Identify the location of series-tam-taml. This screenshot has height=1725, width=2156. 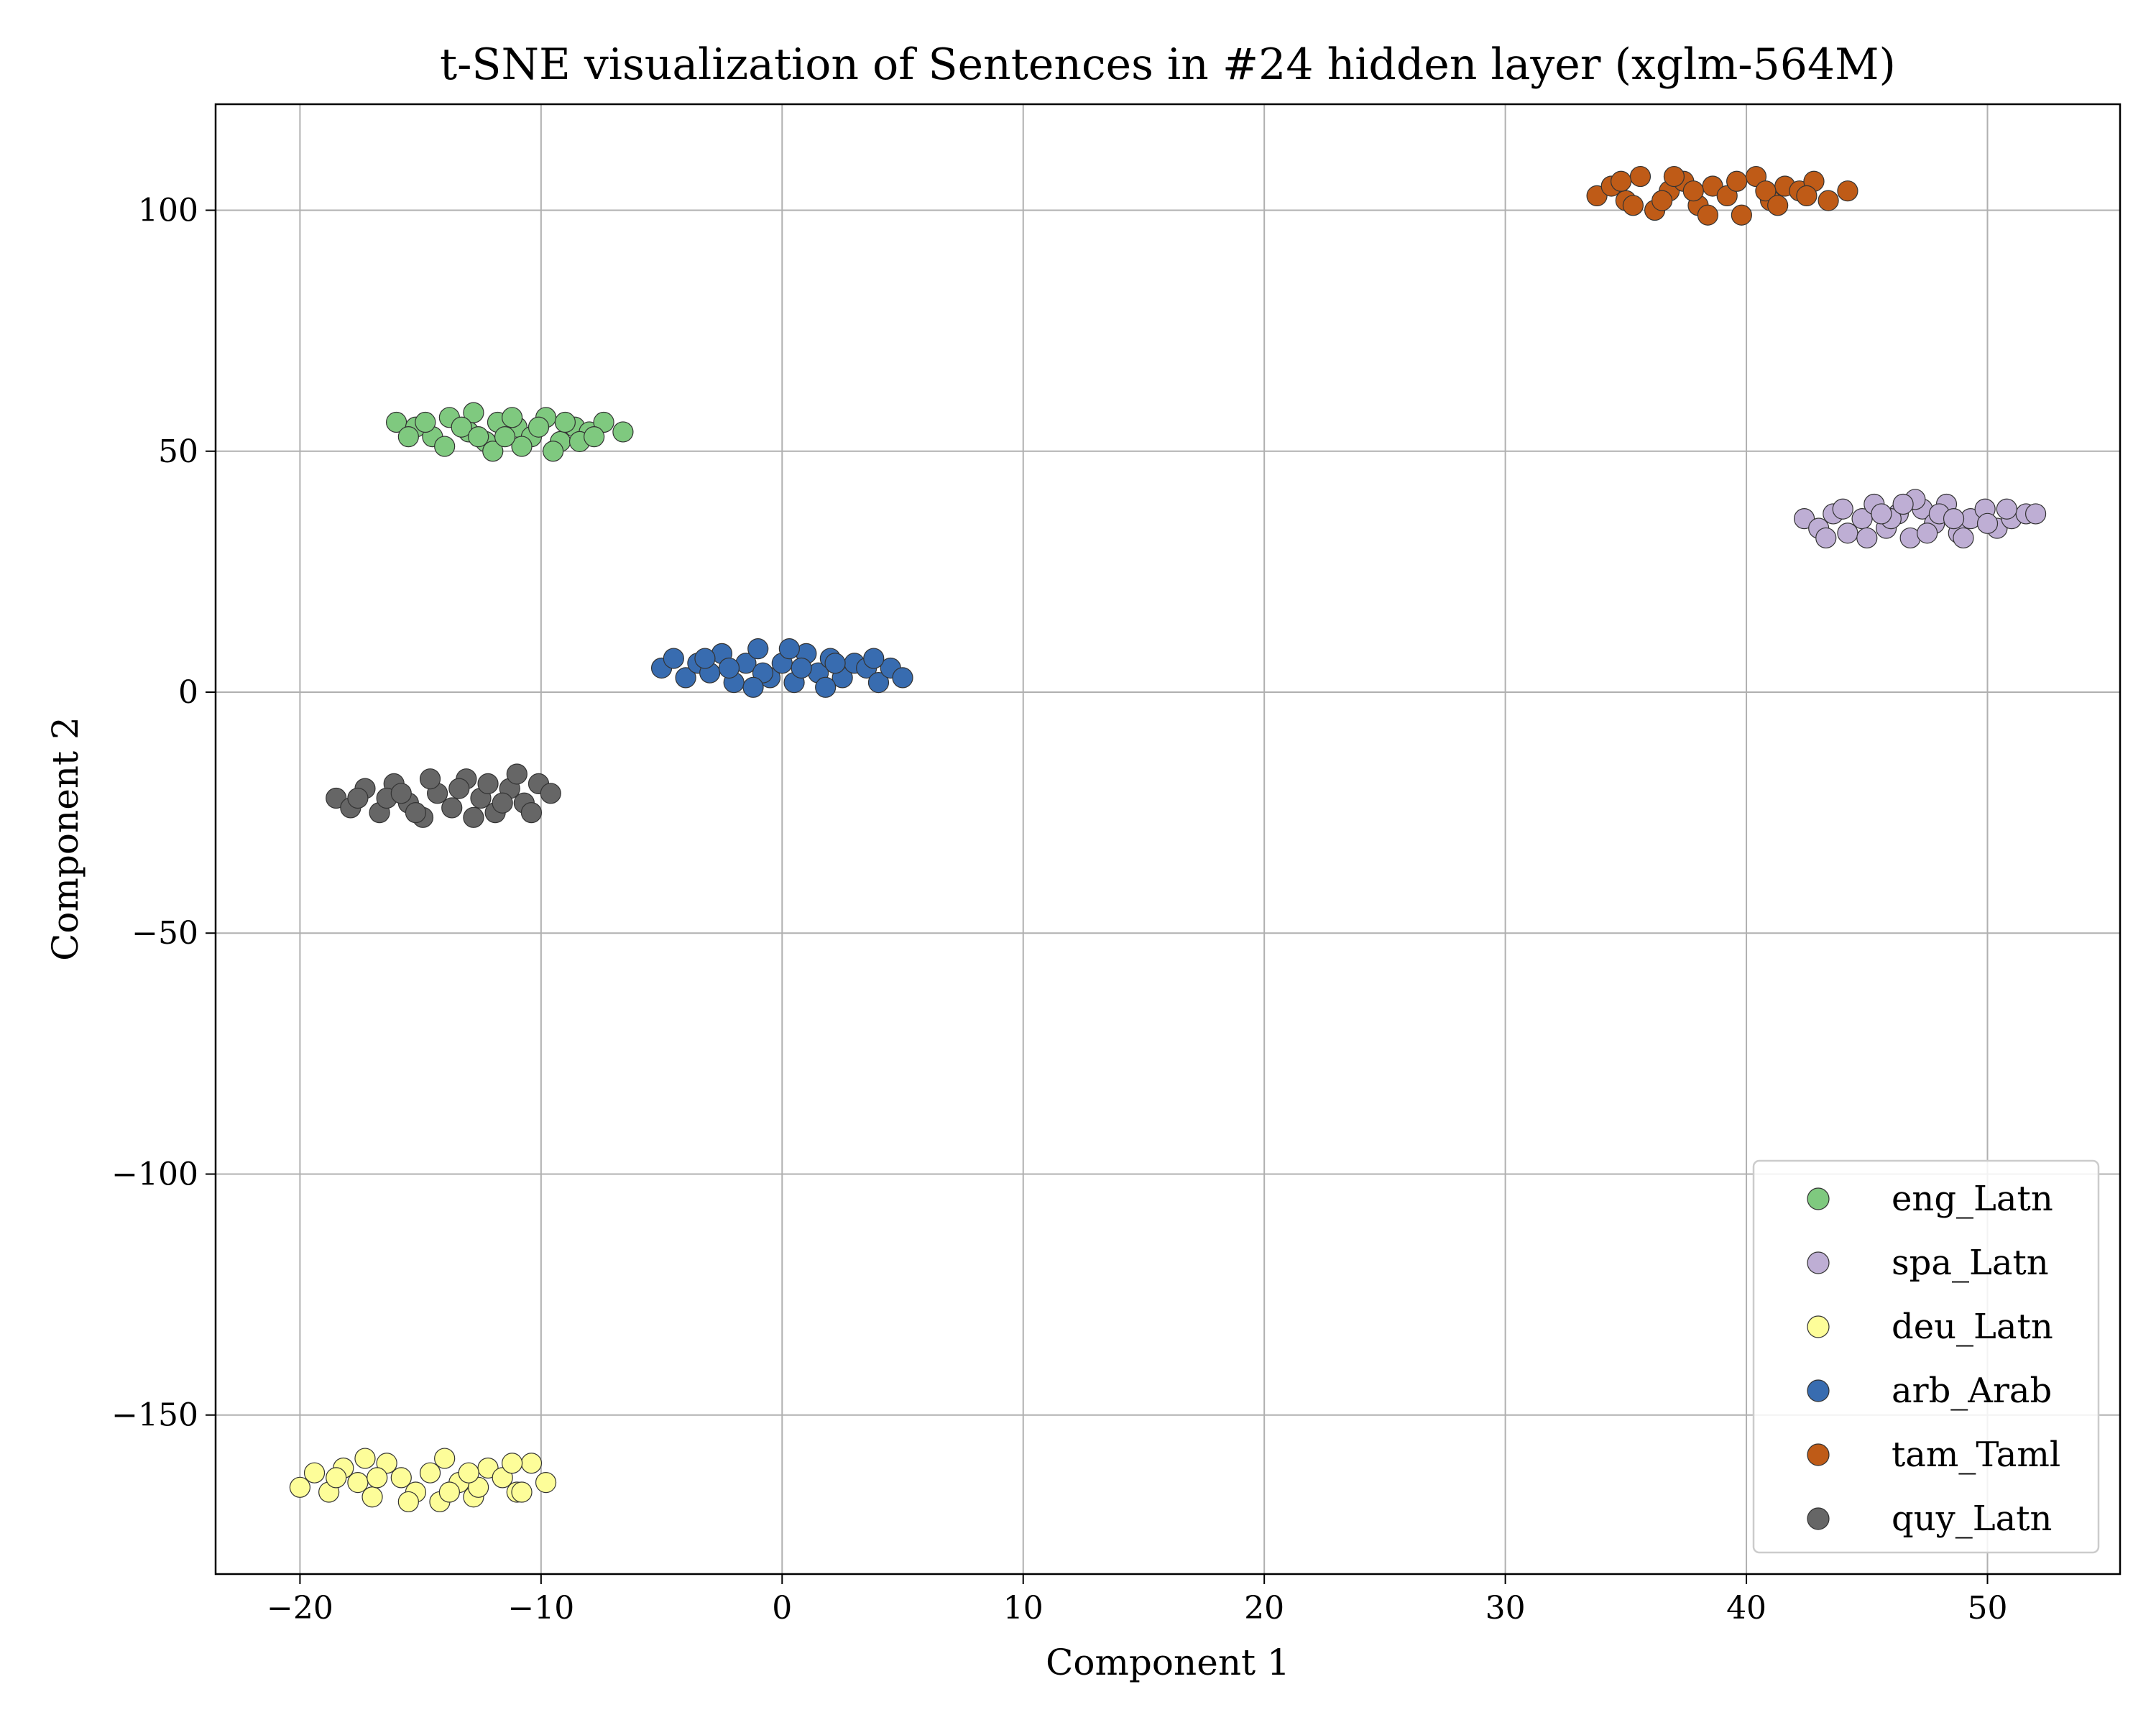
(1722, 195).